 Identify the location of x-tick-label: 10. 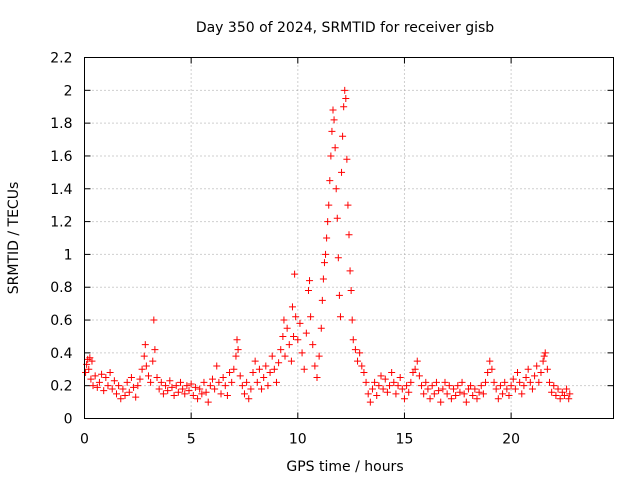
(298, 440).